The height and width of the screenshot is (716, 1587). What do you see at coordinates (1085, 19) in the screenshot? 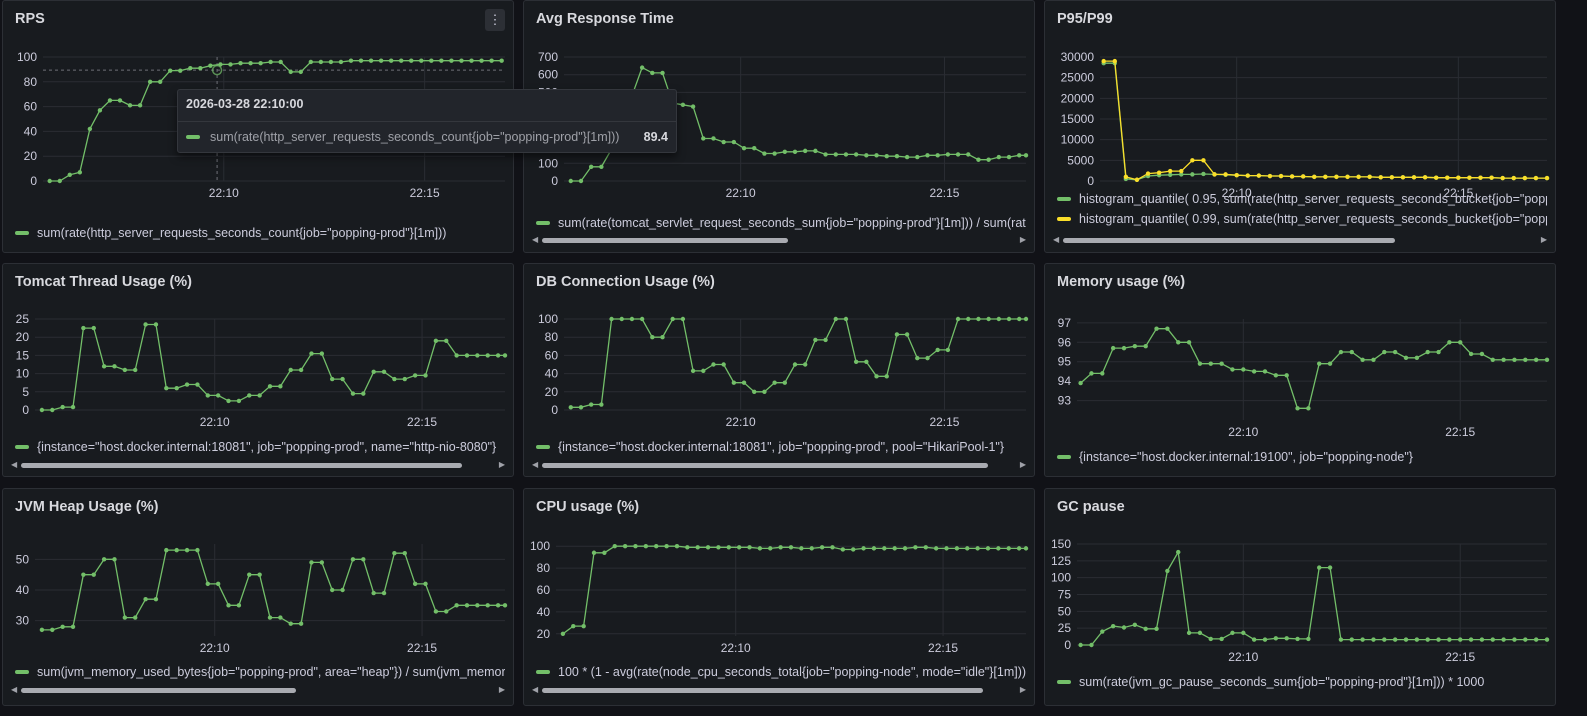
I see `p95-p99-title: P95/P99` at bounding box center [1085, 19].